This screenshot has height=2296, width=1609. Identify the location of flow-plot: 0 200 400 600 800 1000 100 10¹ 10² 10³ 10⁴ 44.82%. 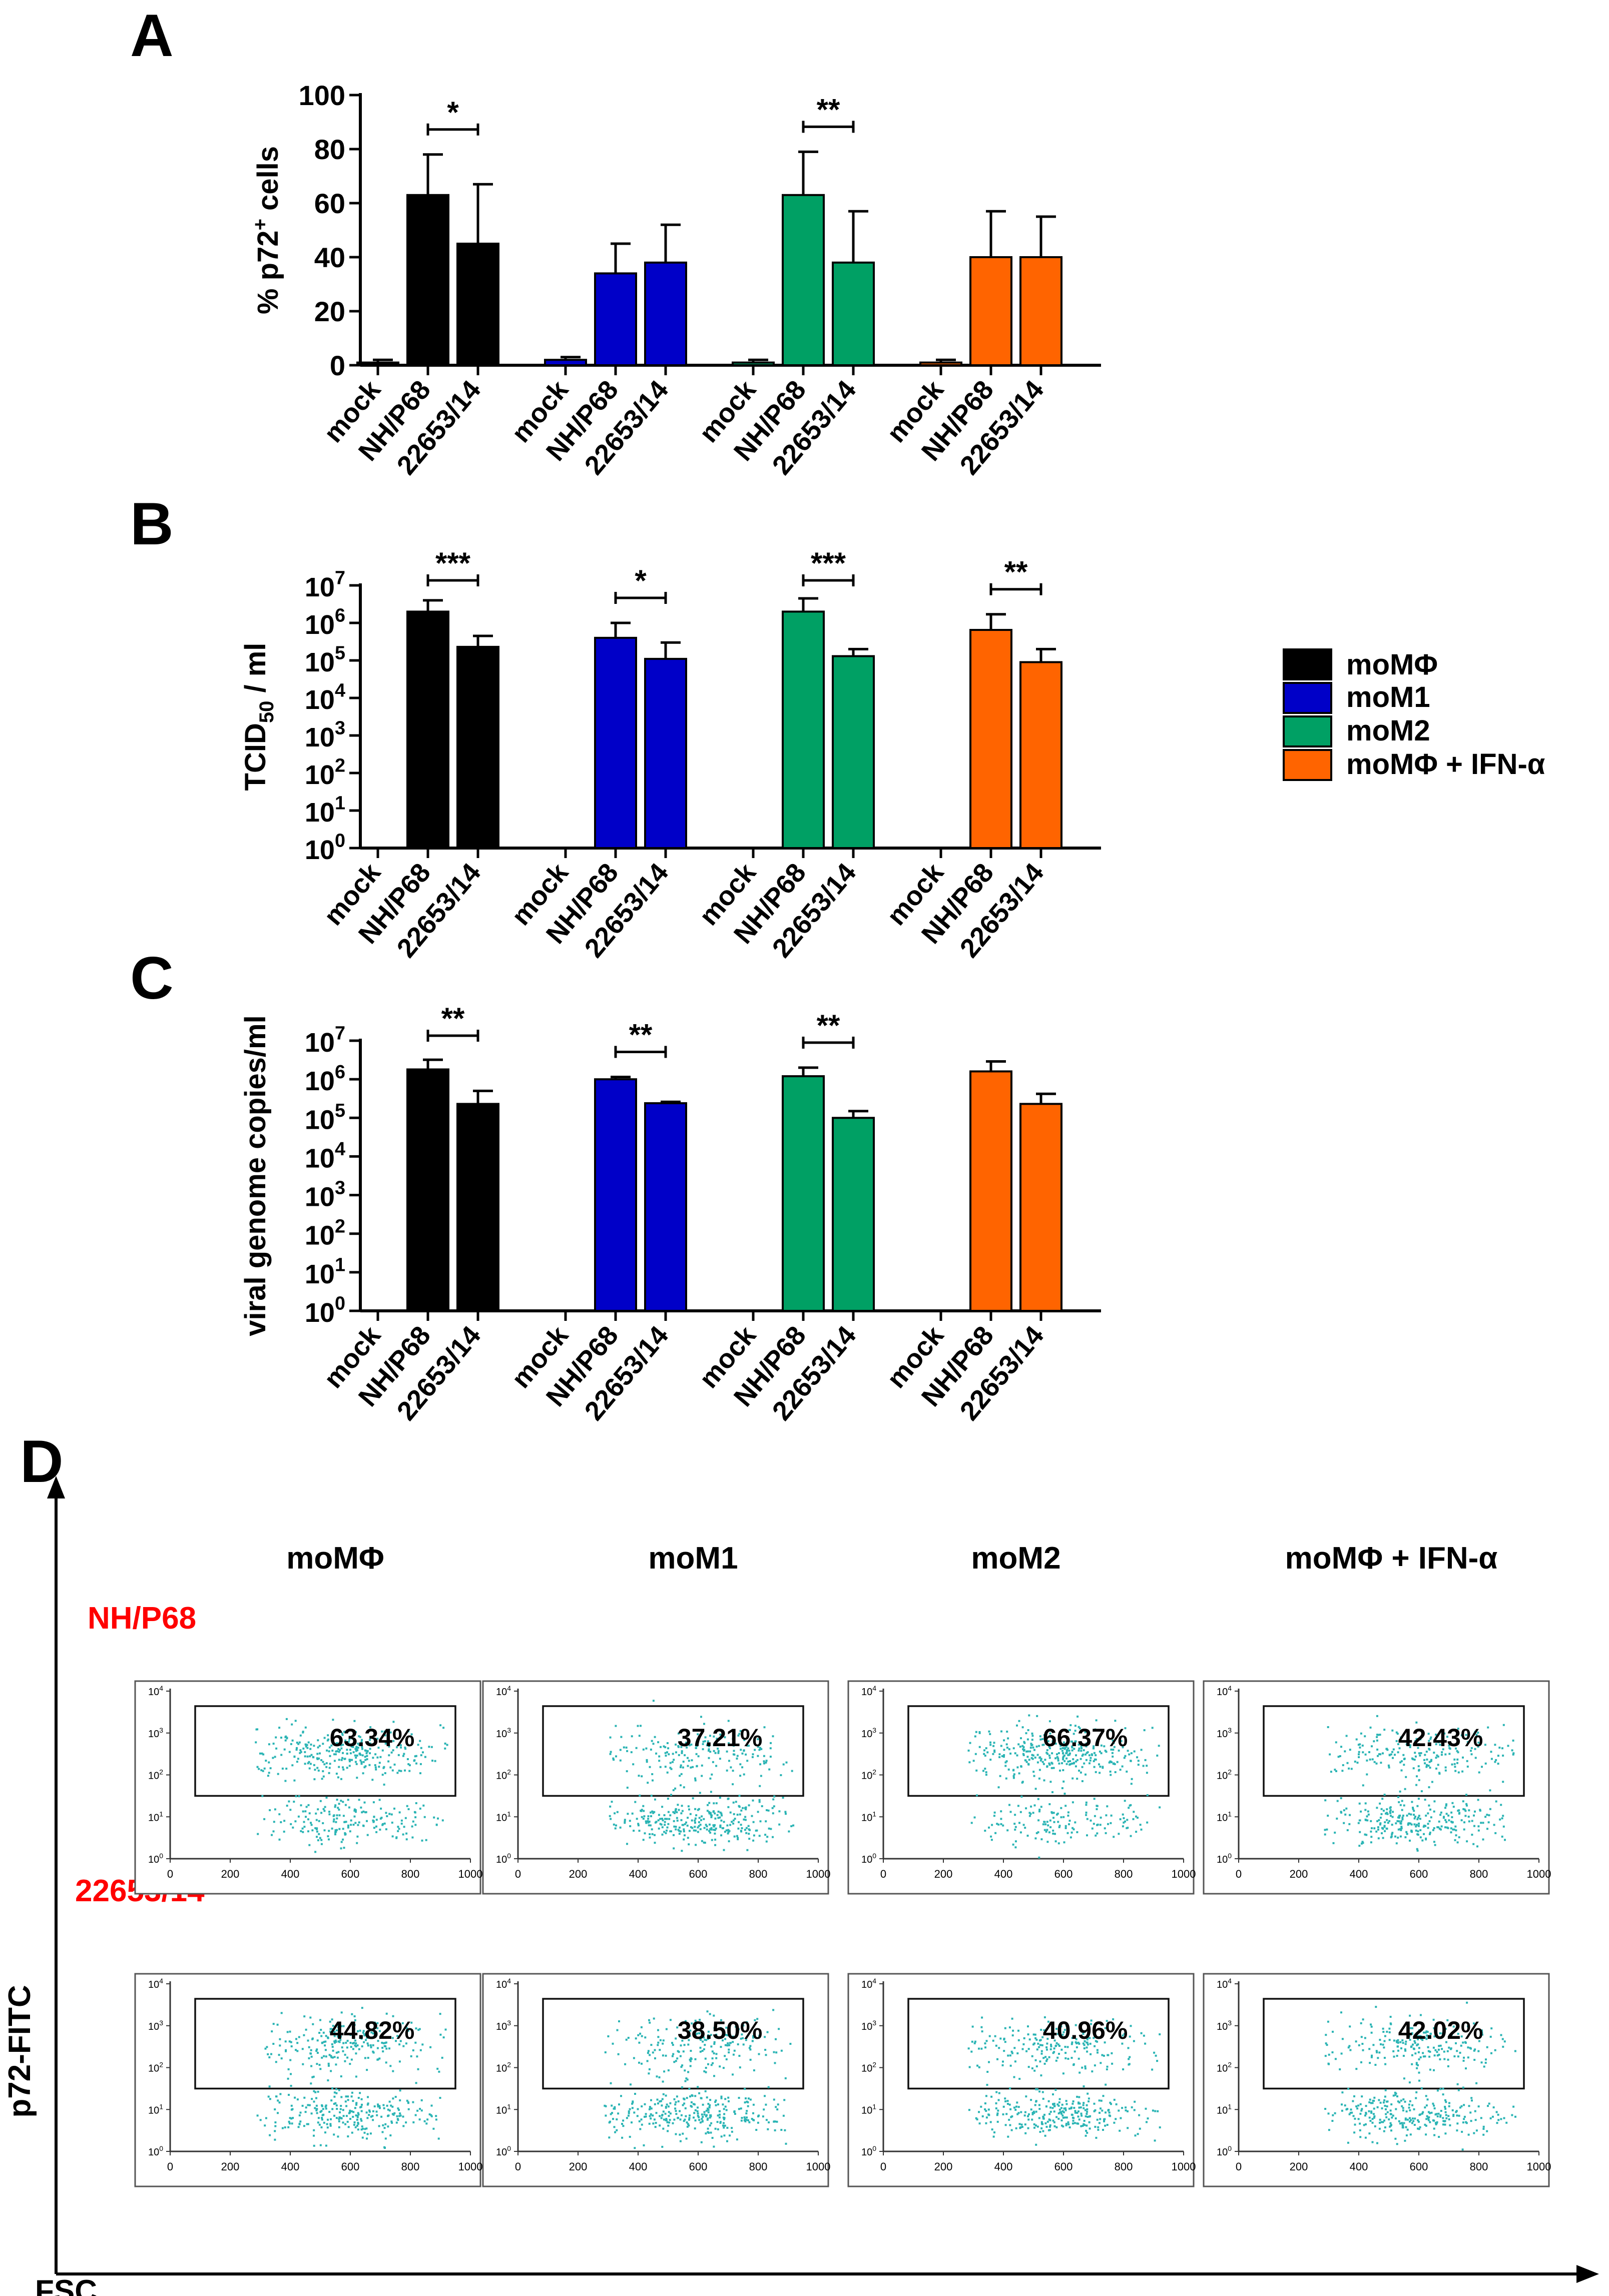
(308, 2080).